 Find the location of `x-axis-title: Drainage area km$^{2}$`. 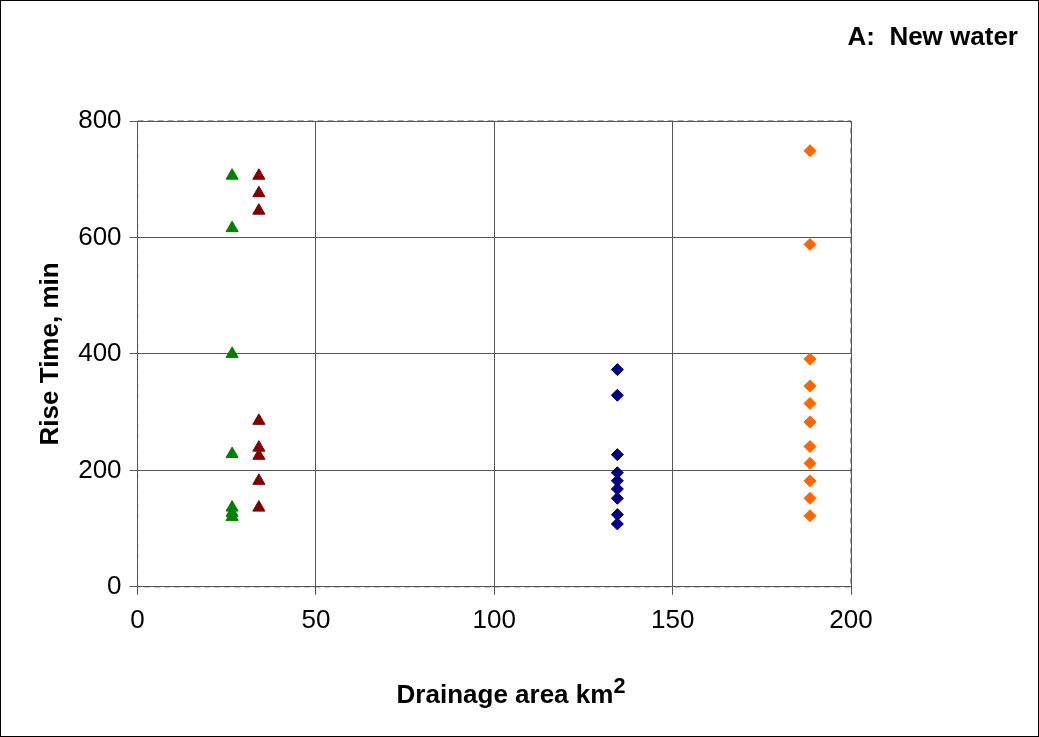

x-axis-title: Drainage area km$^{2}$ is located at coordinates (511, 691).